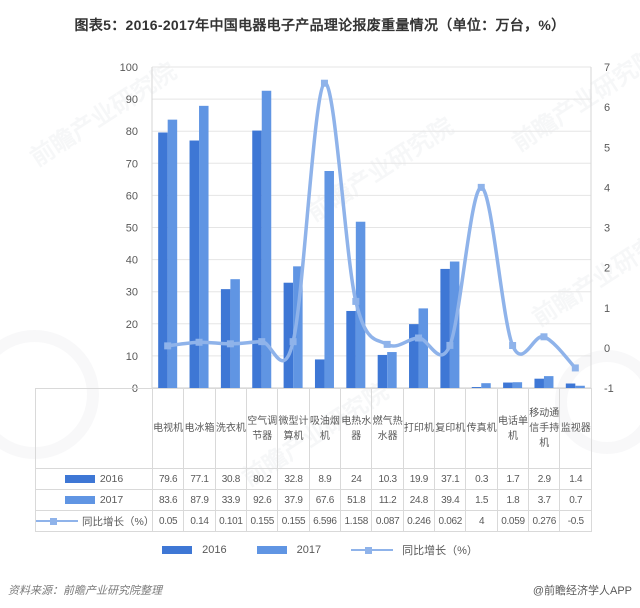 This screenshot has height=608, width=640. Describe the element at coordinates (262, 521) in the screenshot. I see `table-value-cell: 0.155` at that location.